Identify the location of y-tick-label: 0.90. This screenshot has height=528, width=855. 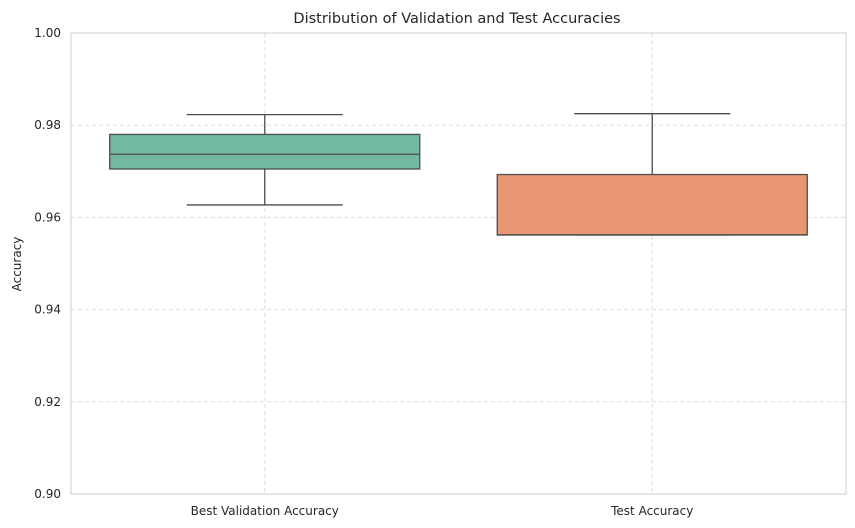
(47, 494).